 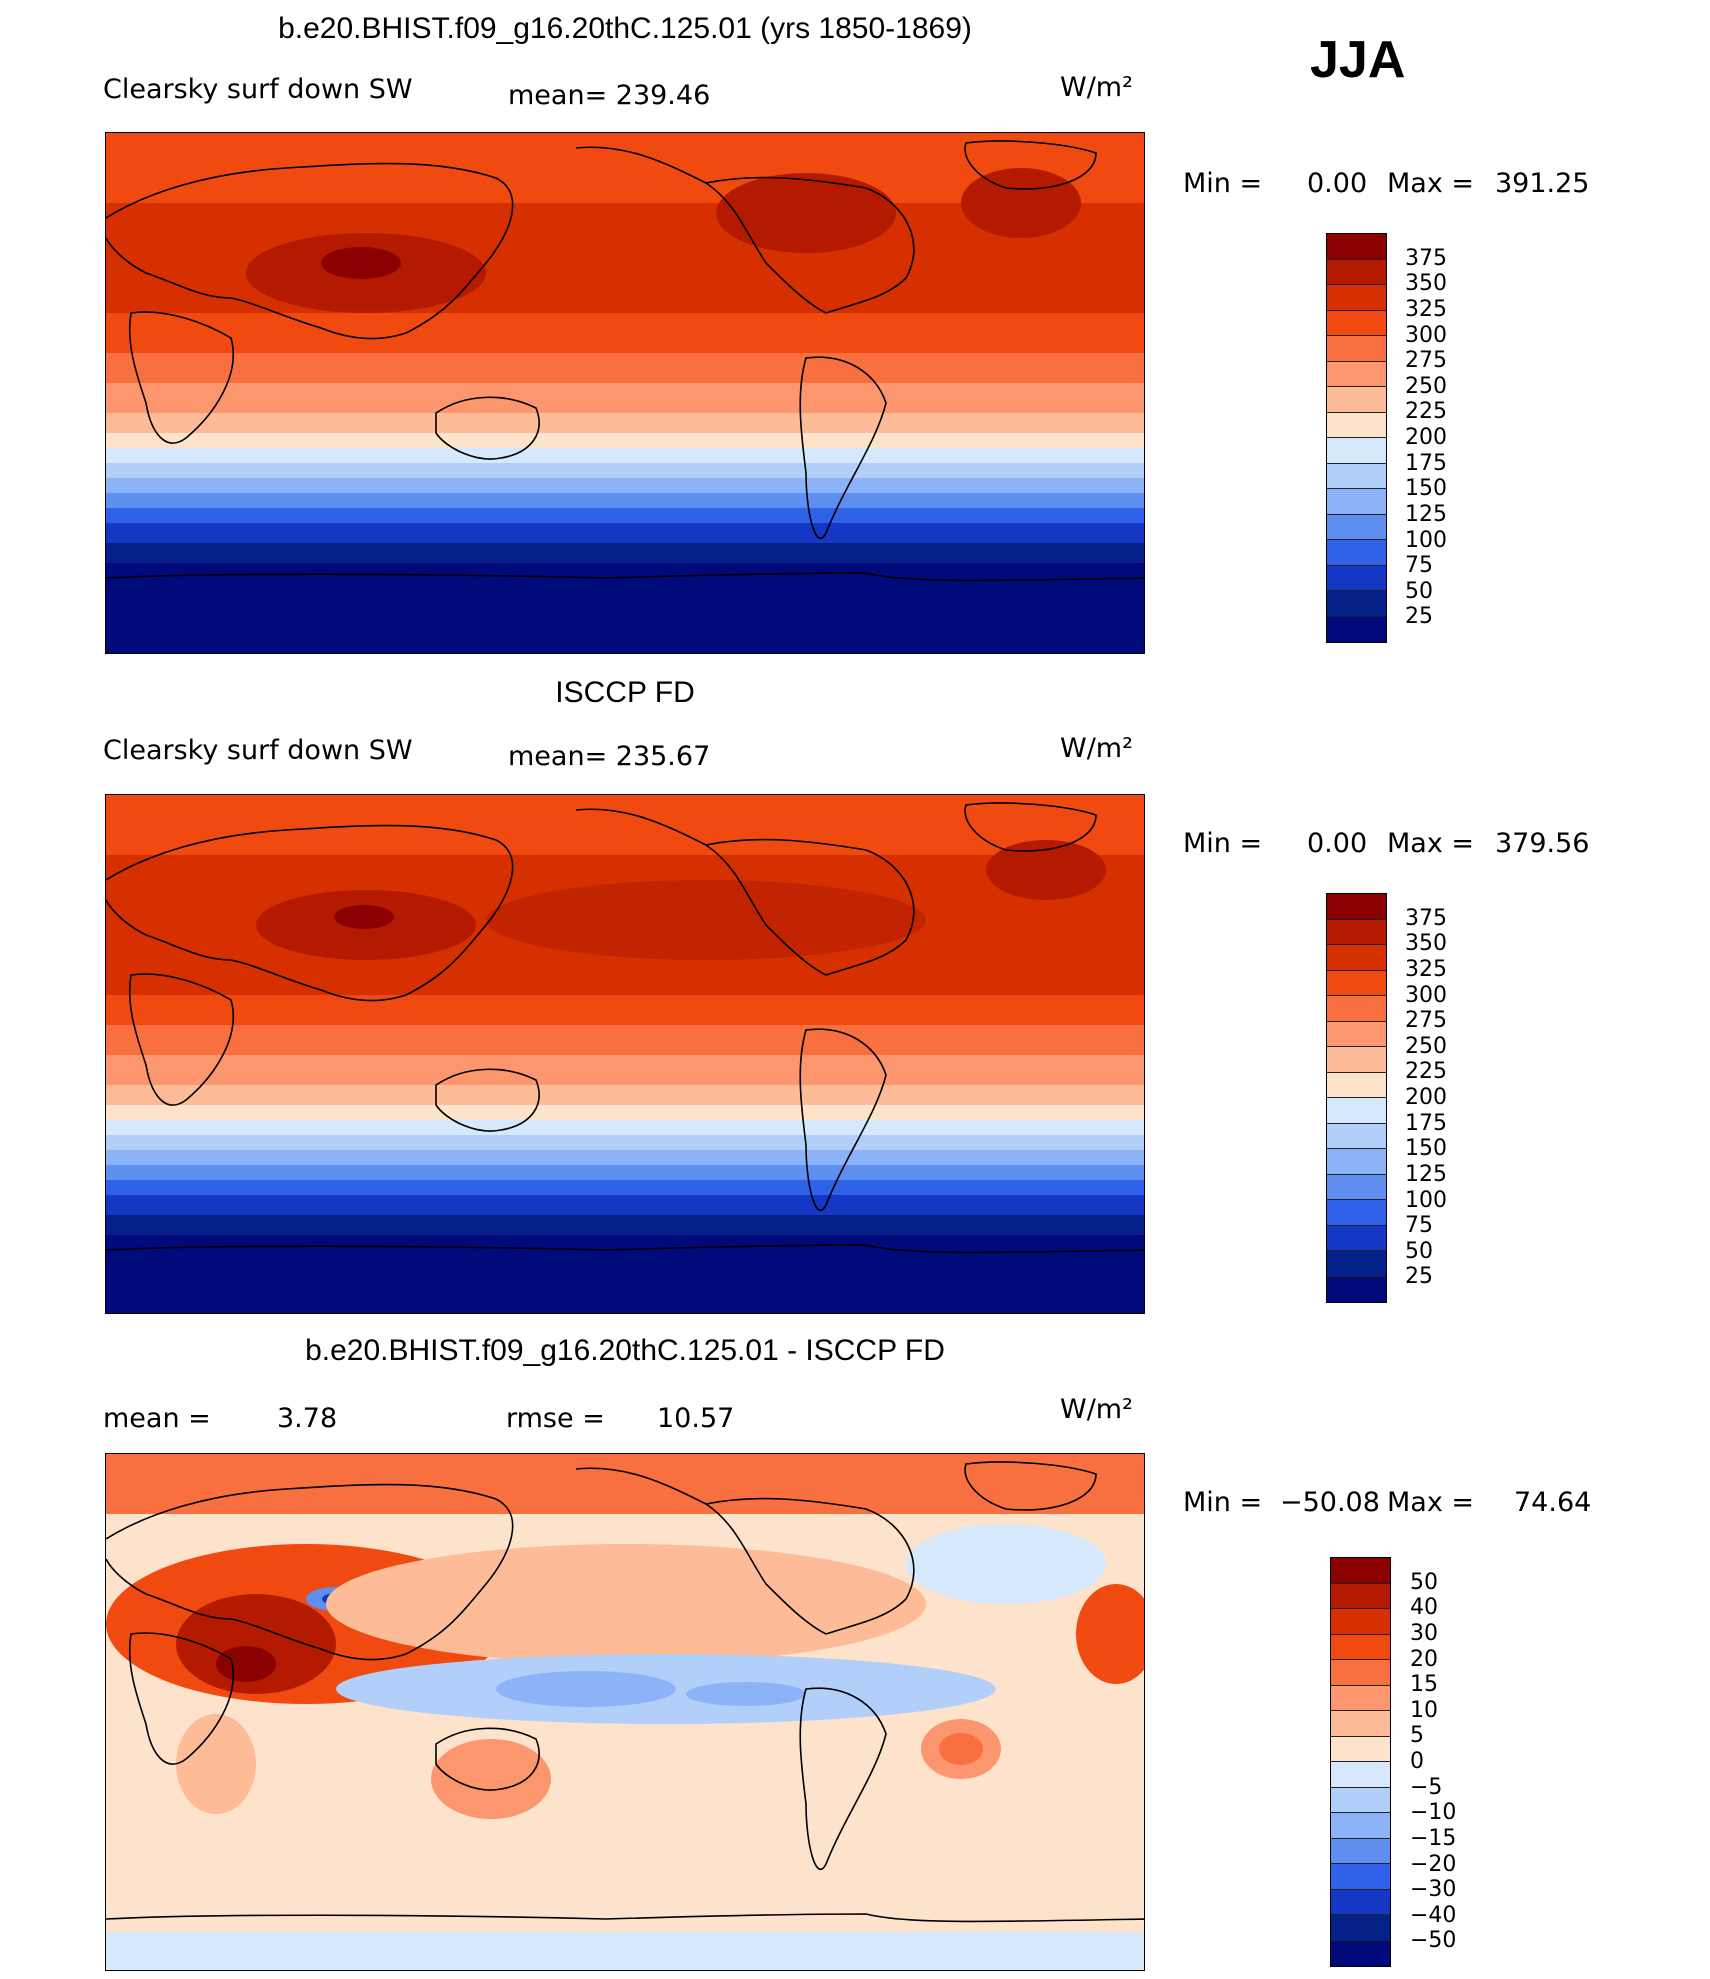 What do you see at coordinates (1419, 1226) in the screenshot?
I see `colorbar-tick-label: 75` at bounding box center [1419, 1226].